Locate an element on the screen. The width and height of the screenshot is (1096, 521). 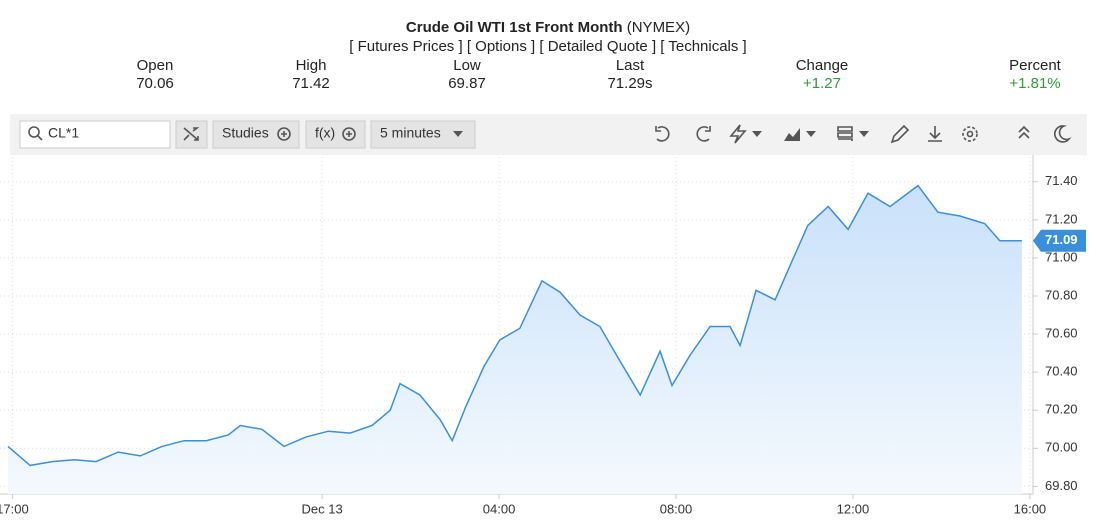
settings-icon is located at coordinates (970, 134).